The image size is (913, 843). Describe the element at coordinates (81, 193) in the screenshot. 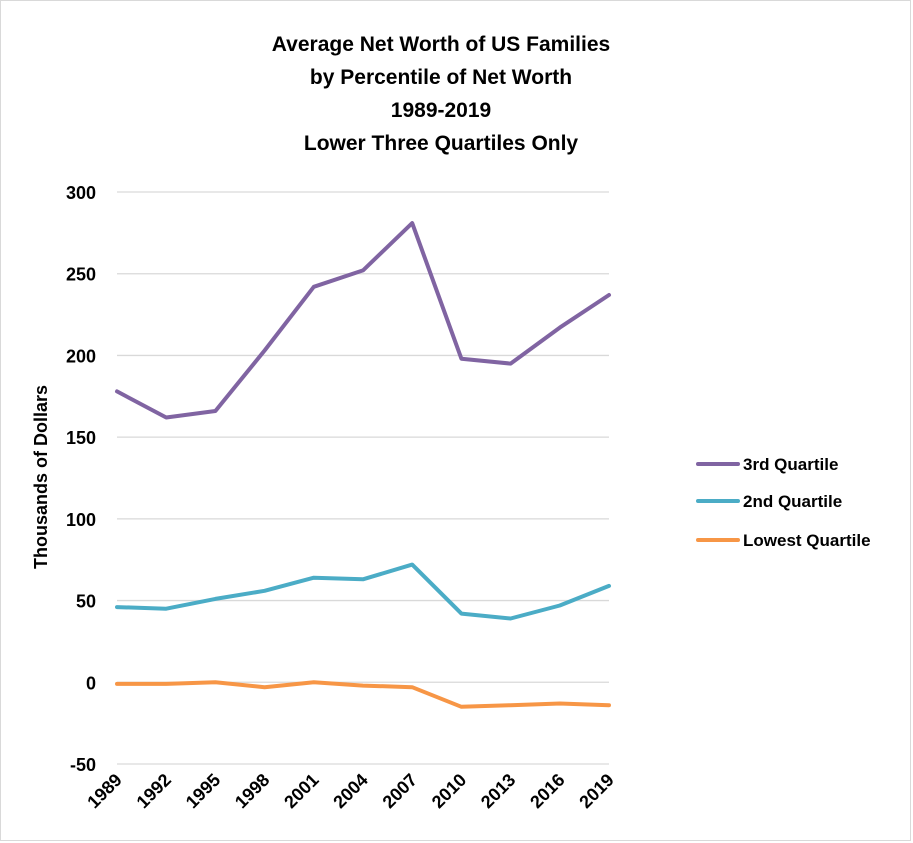

I see `y-tick-label: 300` at that location.